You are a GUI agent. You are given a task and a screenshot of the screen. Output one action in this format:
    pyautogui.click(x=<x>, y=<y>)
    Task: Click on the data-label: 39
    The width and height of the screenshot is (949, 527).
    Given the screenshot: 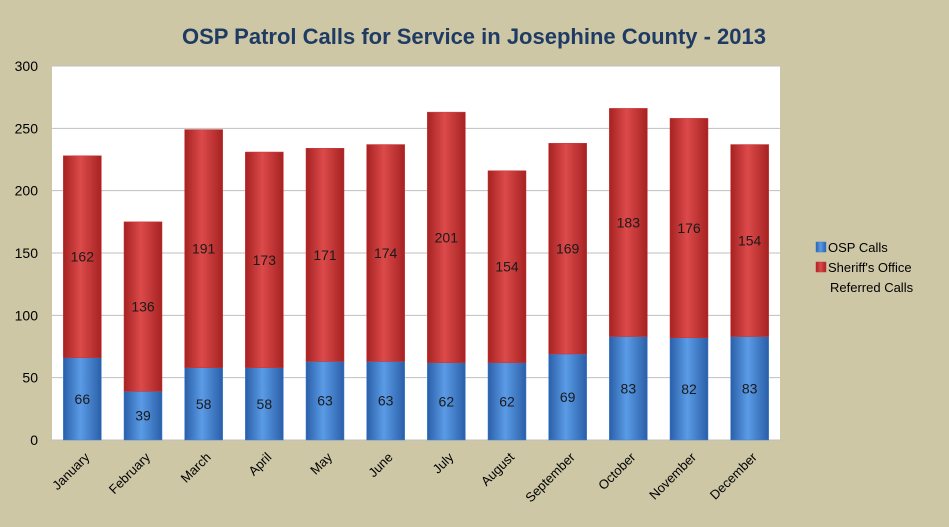 What is the action you would take?
    pyautogui.click(x=143, y=416)
    